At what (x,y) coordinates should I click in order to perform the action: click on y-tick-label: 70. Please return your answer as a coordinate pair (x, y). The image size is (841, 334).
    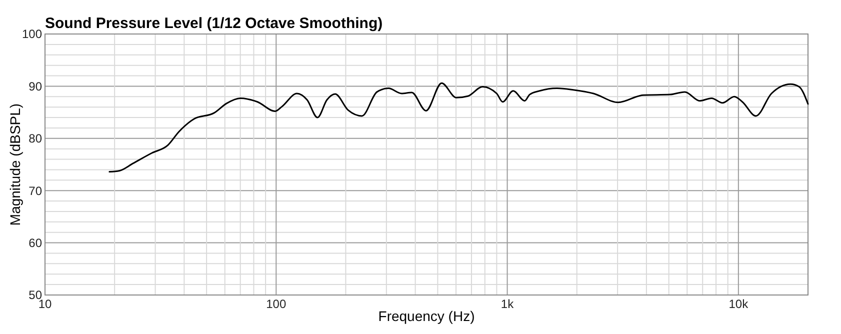
    Looking at the image, I should click on (35, 191).